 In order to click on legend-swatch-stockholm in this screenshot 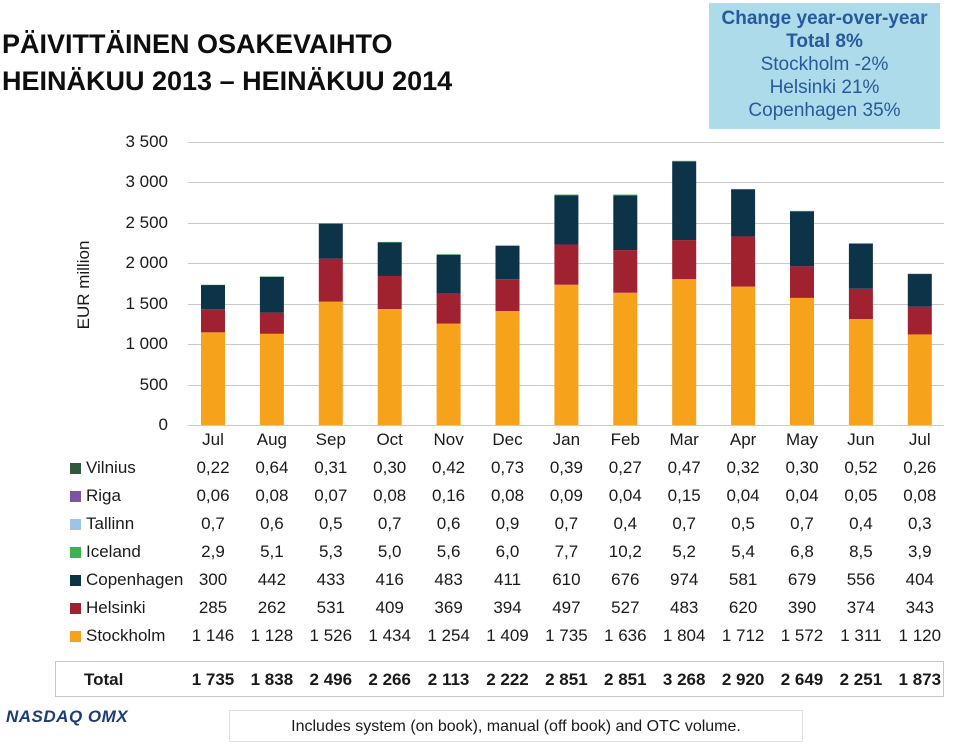, I will do `click(75, 636)`.